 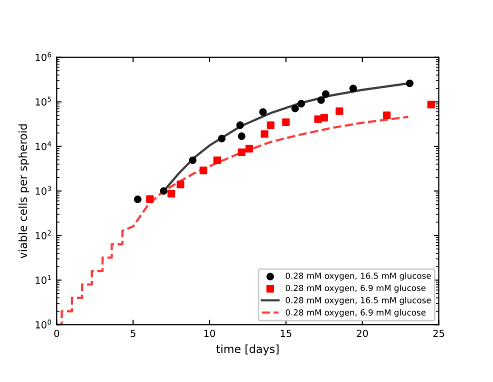 What do you see at coordinates (24, 191) in the screenshot?
I see `y-axis-title: viable cells per spheroid` at bounding box center [24, 191].